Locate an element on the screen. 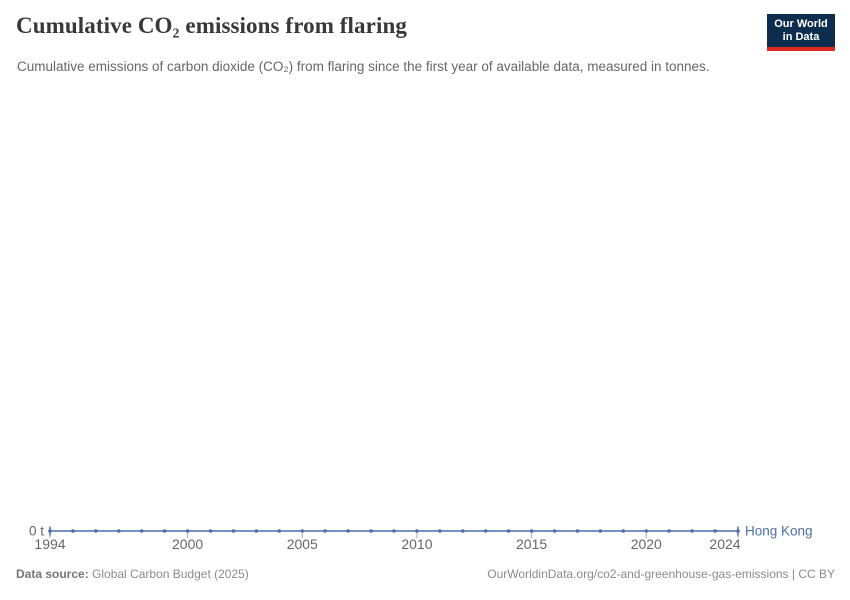  x-axis-tick-label: 2020 is located at coordinates (646, 544).